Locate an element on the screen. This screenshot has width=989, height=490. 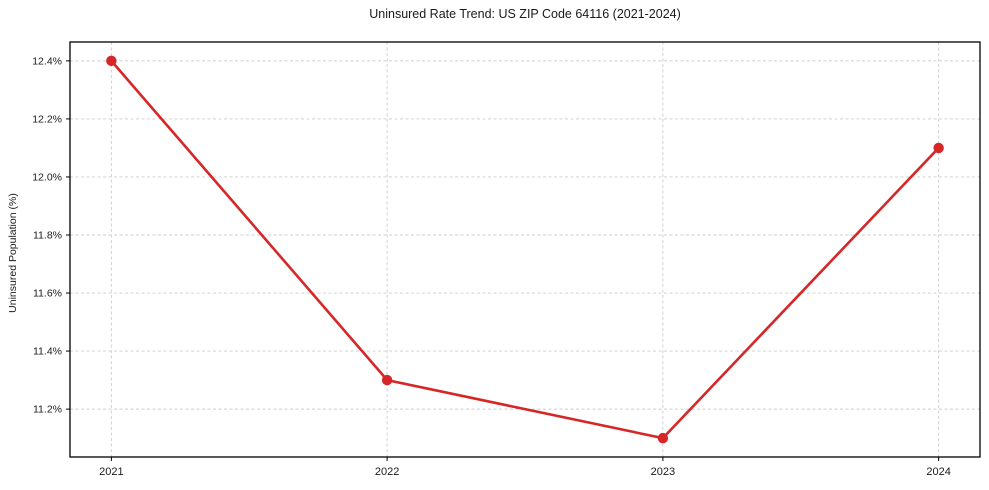
y-tick-label: 12.2% is located at coordinates (47, 119).